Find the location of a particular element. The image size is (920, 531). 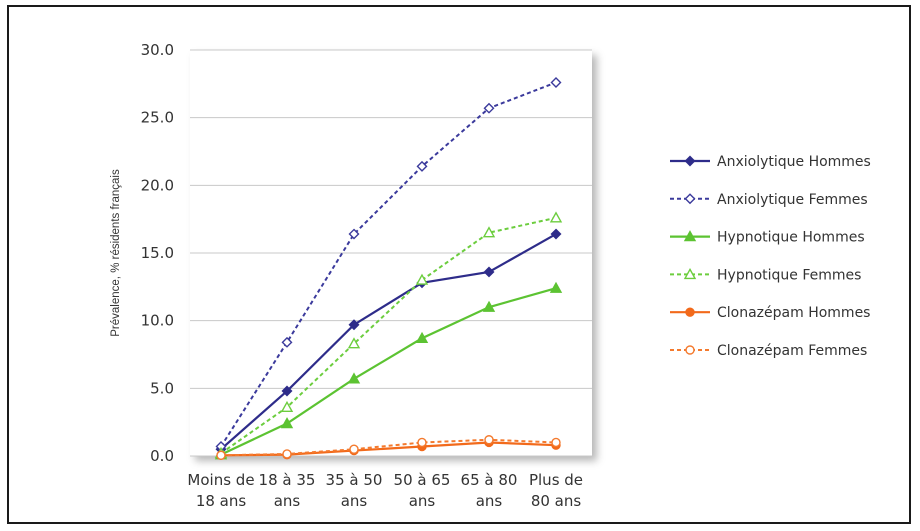

legend-entry-0: Anxiolytique Hommes is located at coordinates (770, 162).